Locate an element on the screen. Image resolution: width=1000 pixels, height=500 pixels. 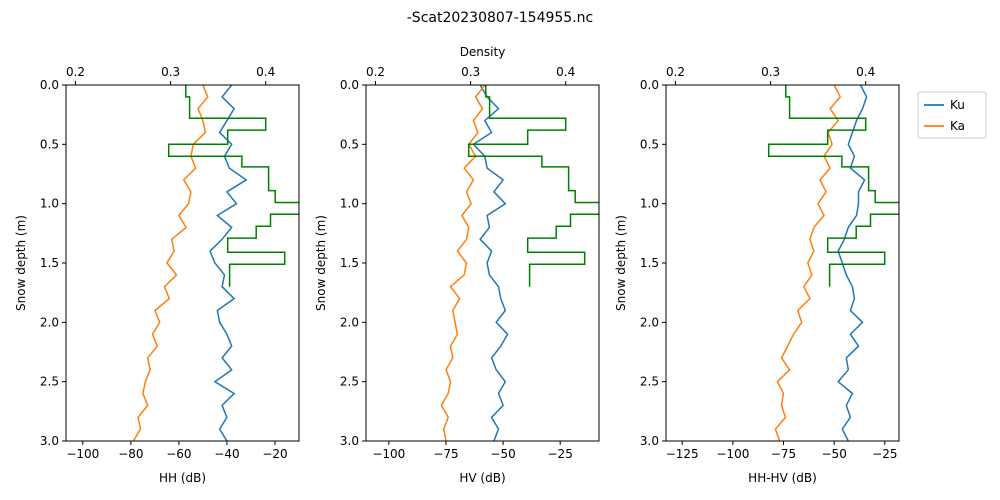
x-tick-label: −60 is located at coordinates (178, 454).